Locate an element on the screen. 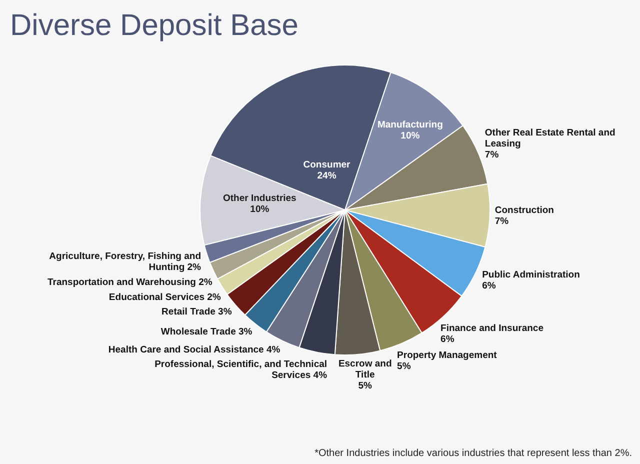  slice-label: Finance and Insurance is located at coordinates (492, 328).